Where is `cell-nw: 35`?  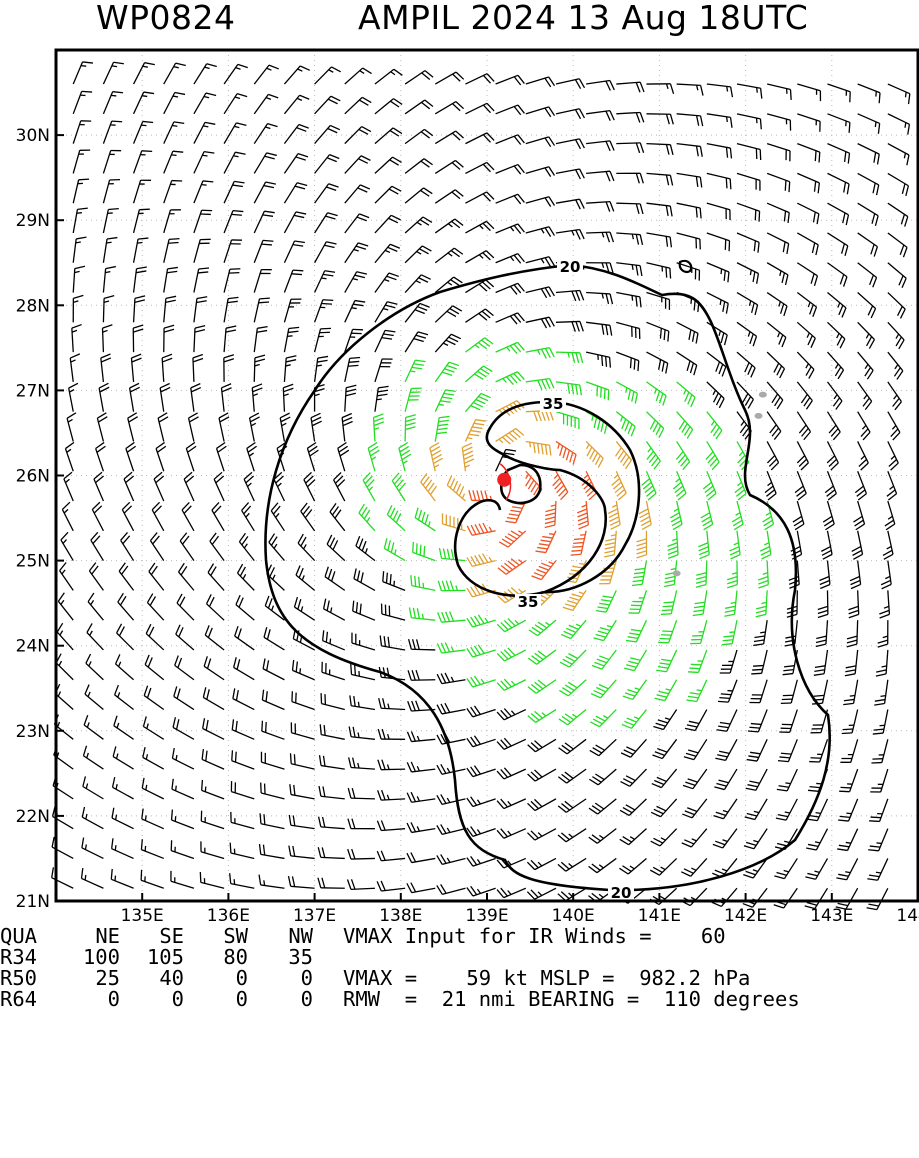 cell-nw: 35 is located at coordinates (284, 957).